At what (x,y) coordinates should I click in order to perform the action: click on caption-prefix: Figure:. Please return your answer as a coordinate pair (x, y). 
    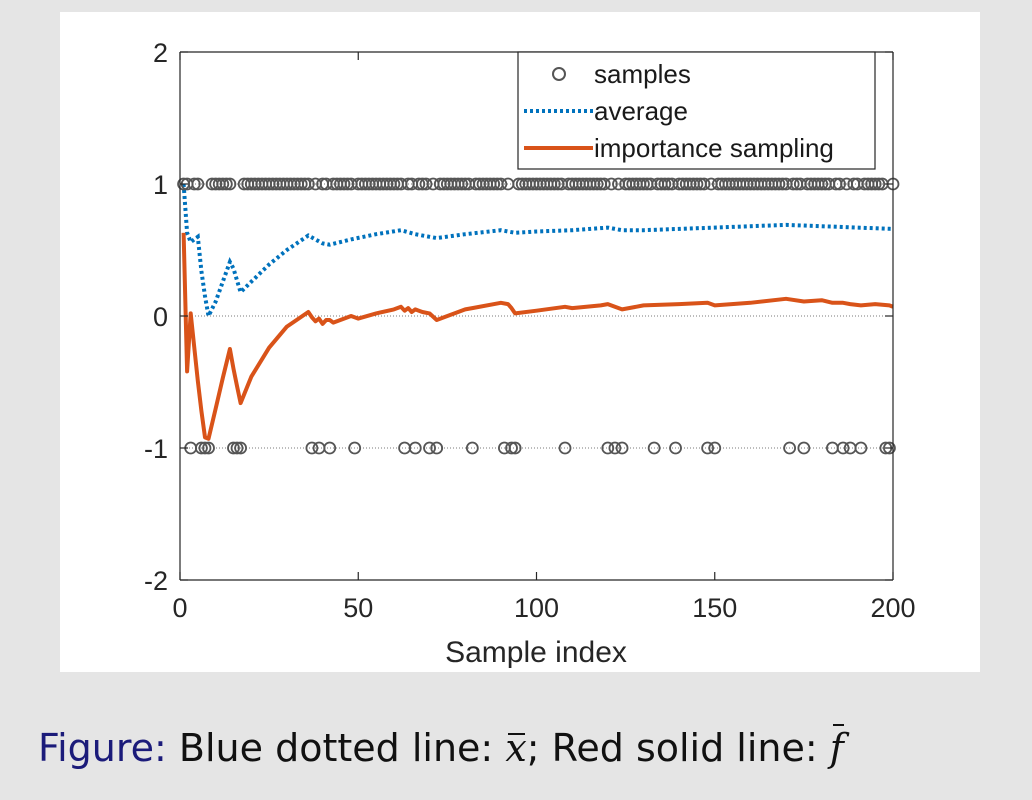
    Looking at the image, I should click on (102, 748).